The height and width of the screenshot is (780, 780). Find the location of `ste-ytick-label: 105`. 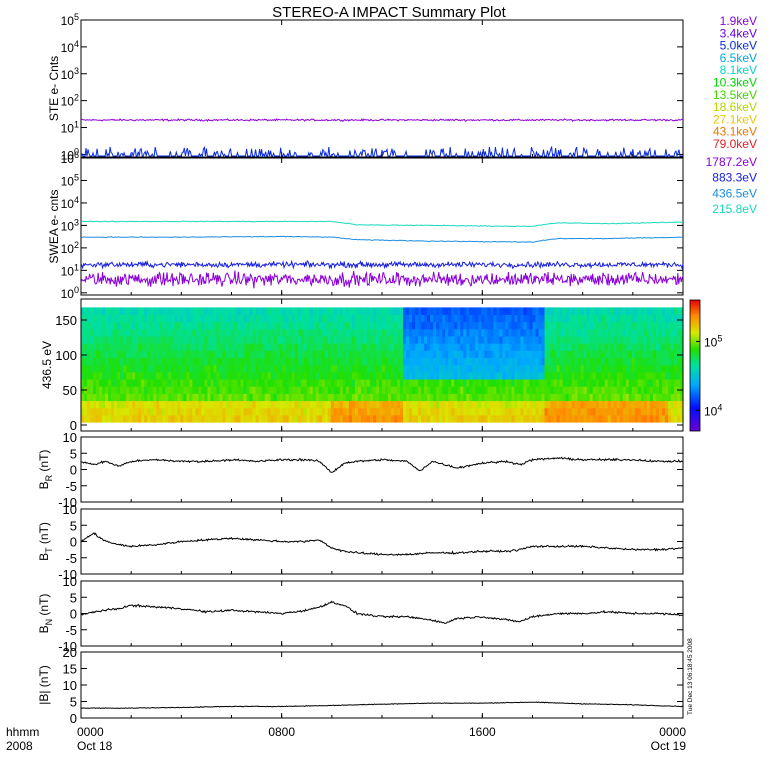

ste-ytick-label: 105 is located at coordinates (70, 20).